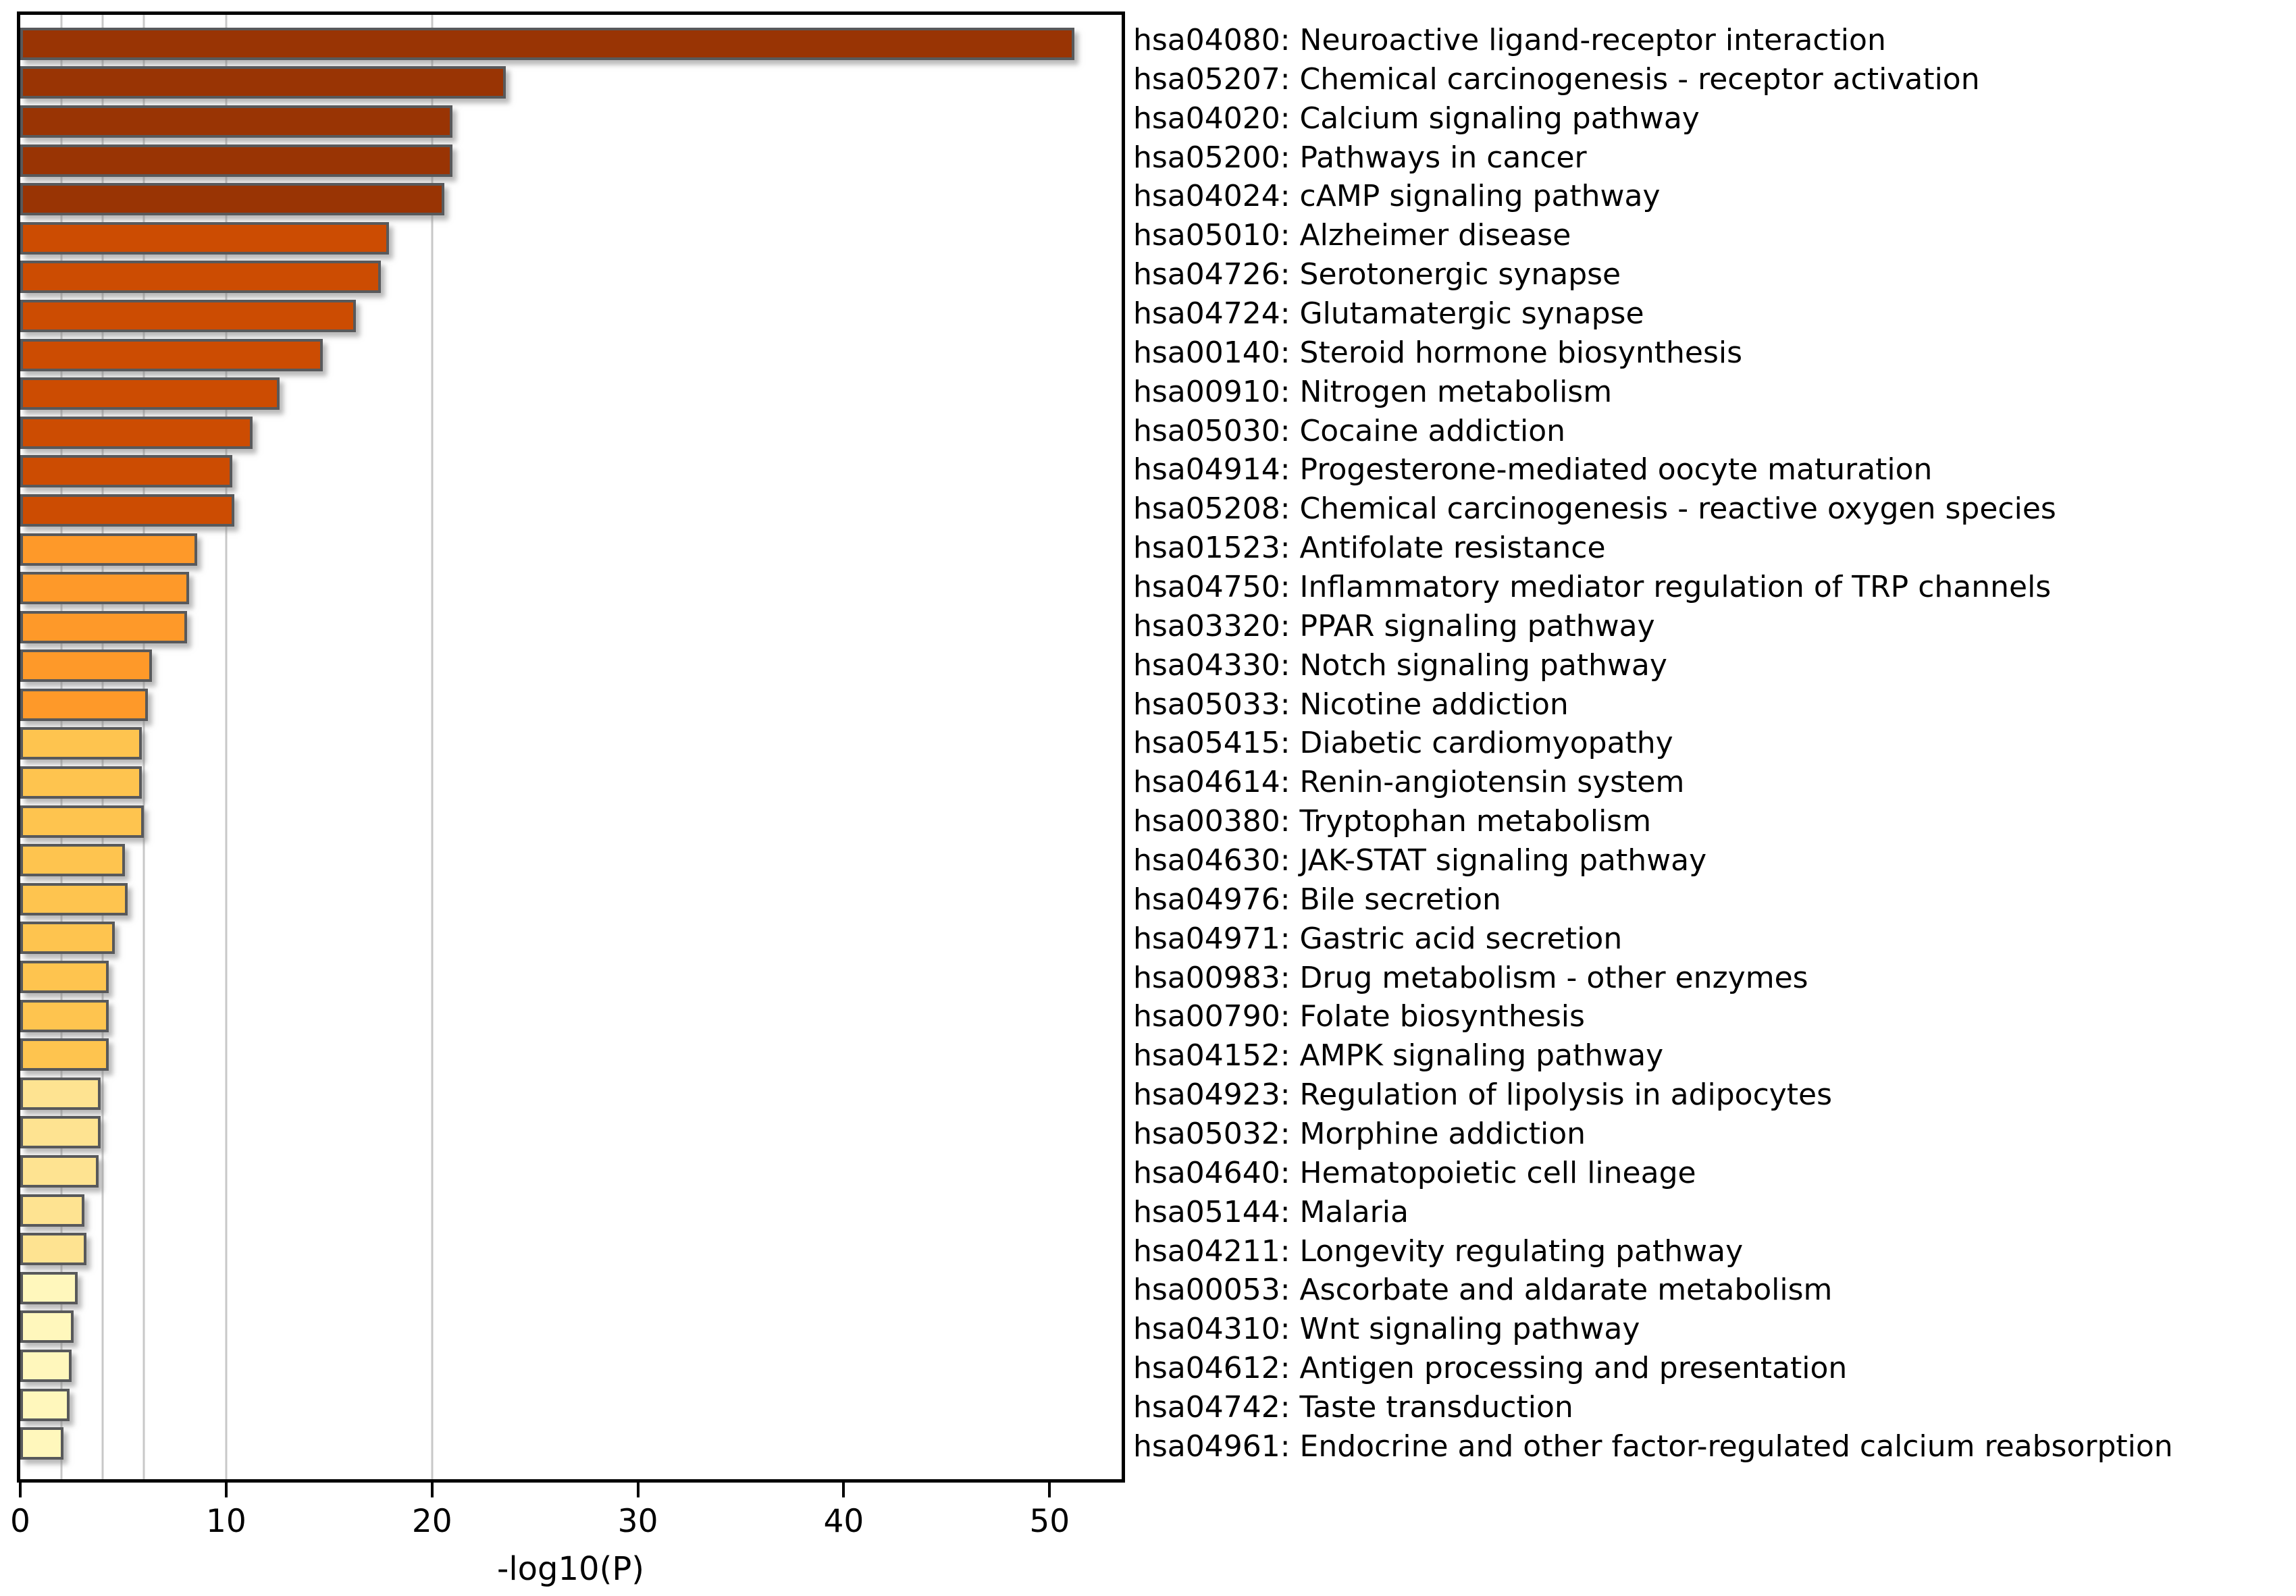  Describe the element at coordinates (1715, 783) in the screenshot. I see `label-row: hsa04614: Renin-angiotensin system` at that location.